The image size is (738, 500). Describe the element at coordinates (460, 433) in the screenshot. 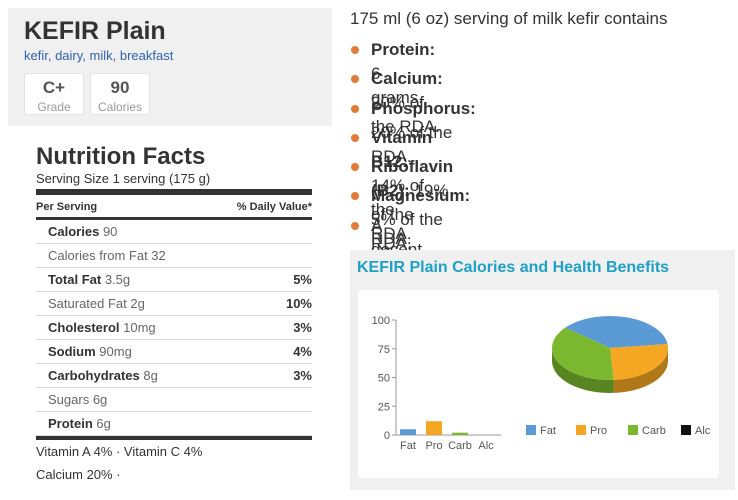

I see `bar-carb` at that location.